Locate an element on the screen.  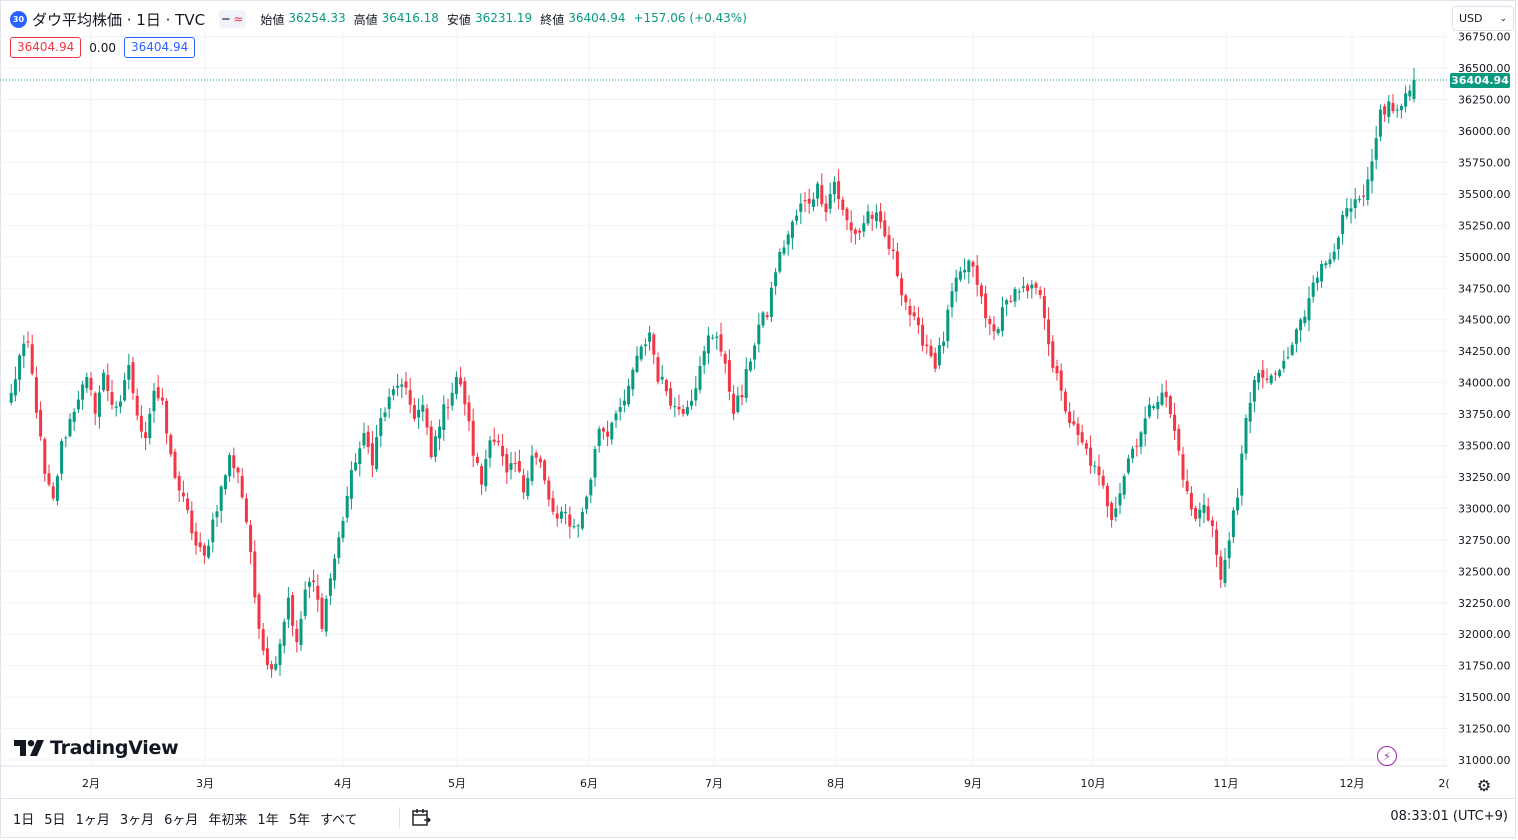
y-tick-label: 32000.00 is located at coordinates (1484, 634).